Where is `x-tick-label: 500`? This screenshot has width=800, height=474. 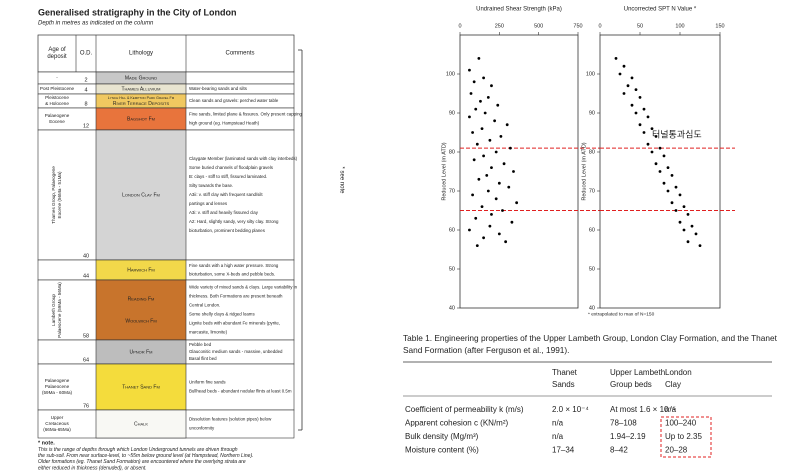 x-tick-label: 500 is located at coordinates (538, 26).